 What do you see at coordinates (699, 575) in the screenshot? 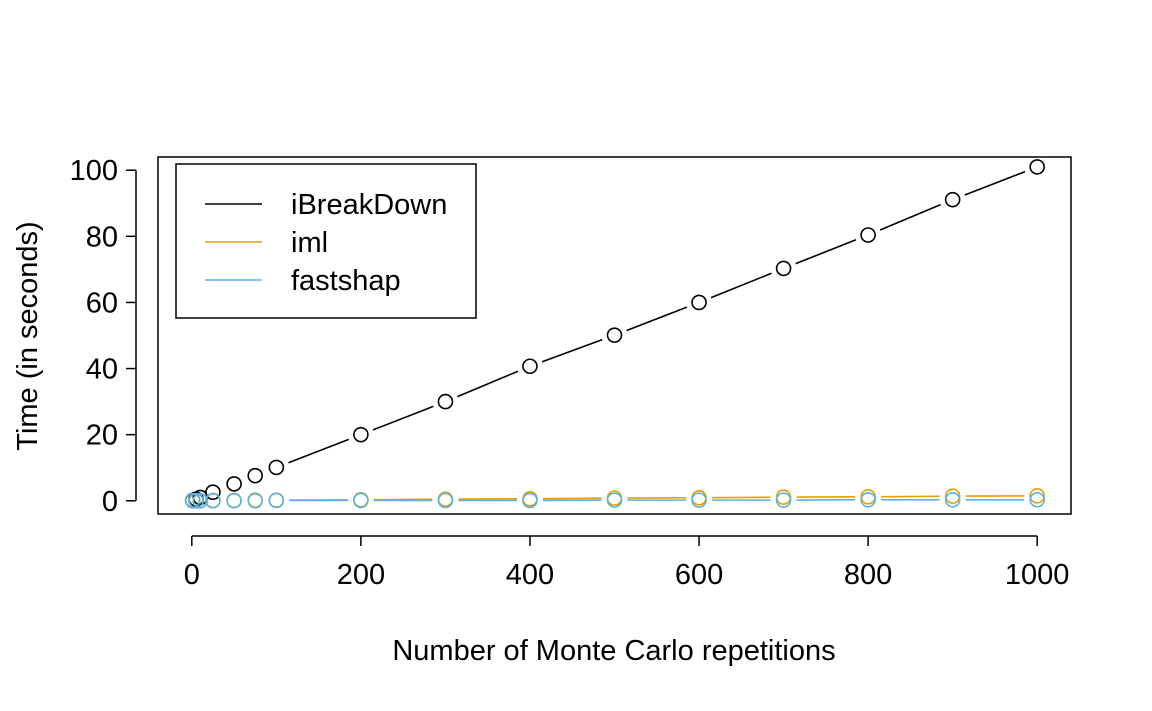
I see `x-tick-label: 600` at bounding box center [699, 575].